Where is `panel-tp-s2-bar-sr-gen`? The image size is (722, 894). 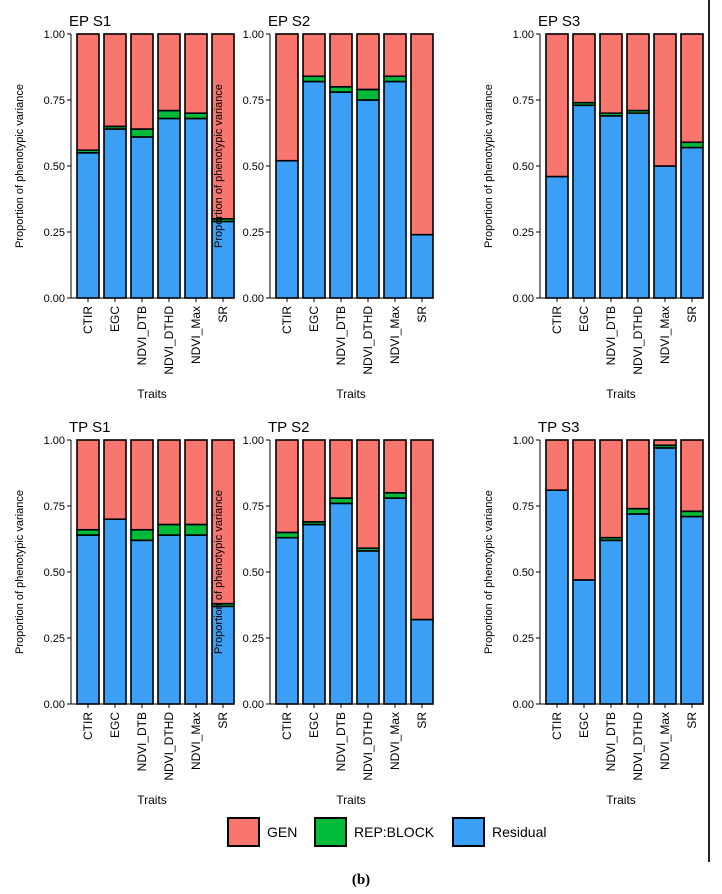
panel-tp-s2-bar-sr-gen is located at coordinates (422, 530).